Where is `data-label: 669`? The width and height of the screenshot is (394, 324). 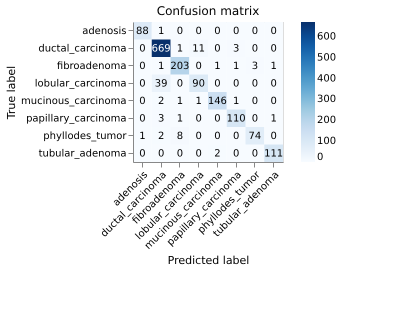
data-label: 669 is located at coordinates (161, 48).